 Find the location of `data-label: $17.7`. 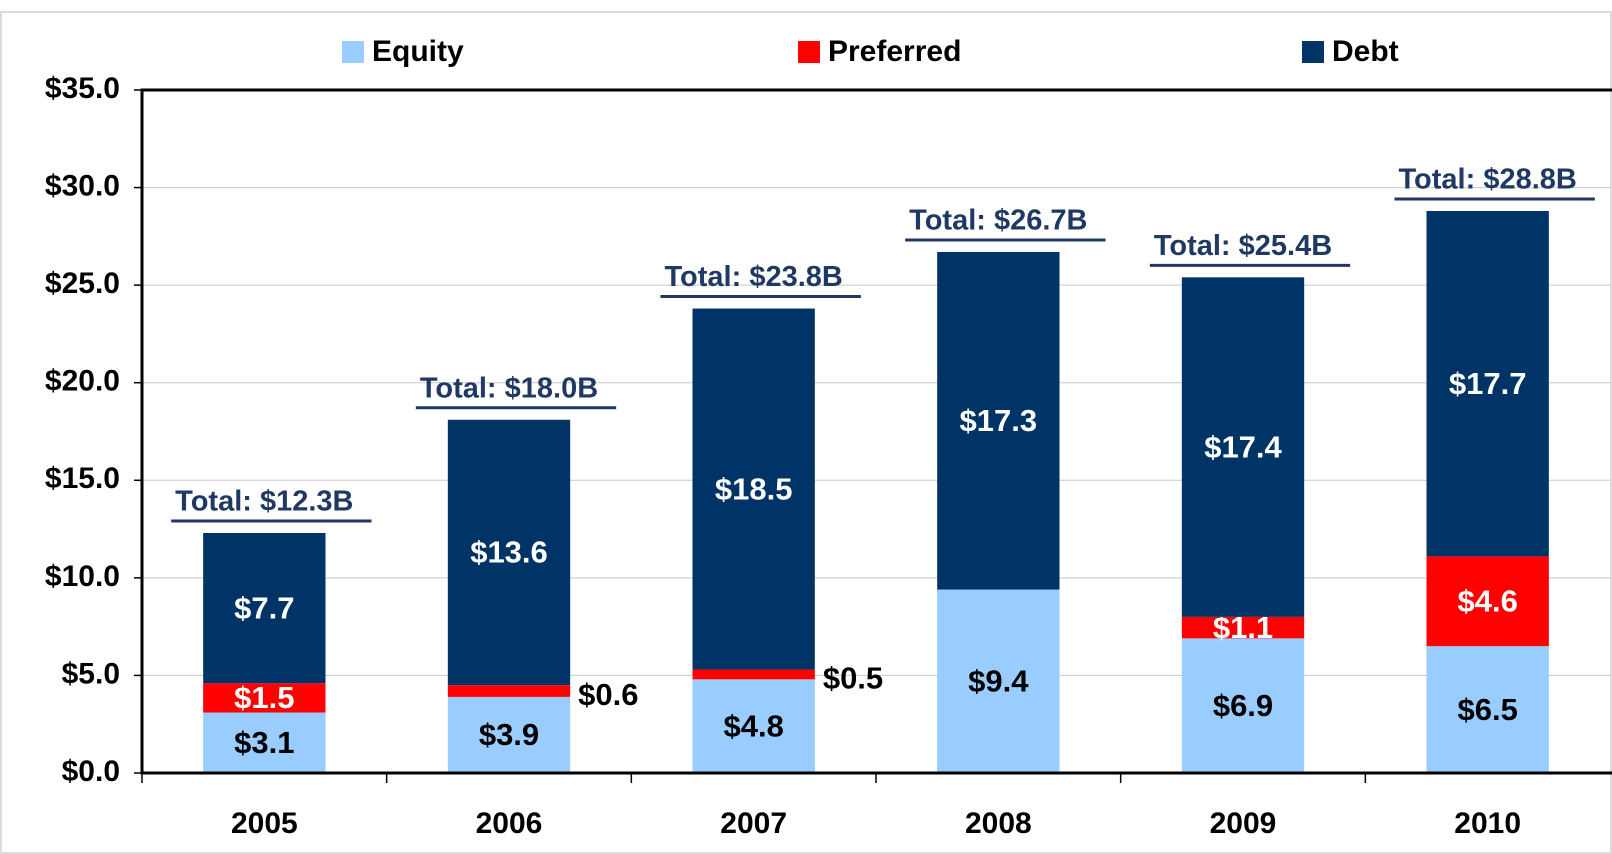

data-label: $17.7 is located at coordinates (1488, 383).